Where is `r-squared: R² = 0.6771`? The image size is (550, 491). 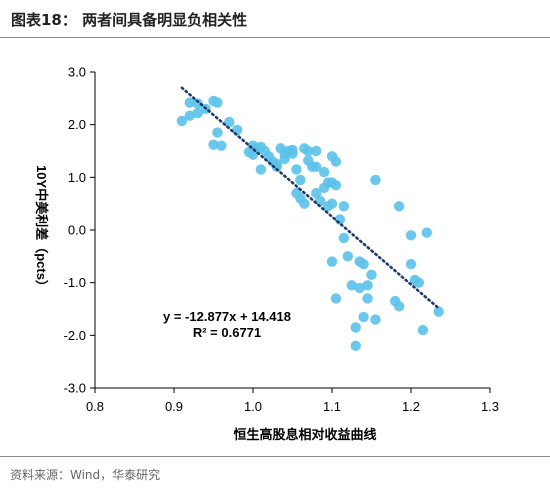
r-squared: R² = 0.6771 is located at coordinates (227, 332).